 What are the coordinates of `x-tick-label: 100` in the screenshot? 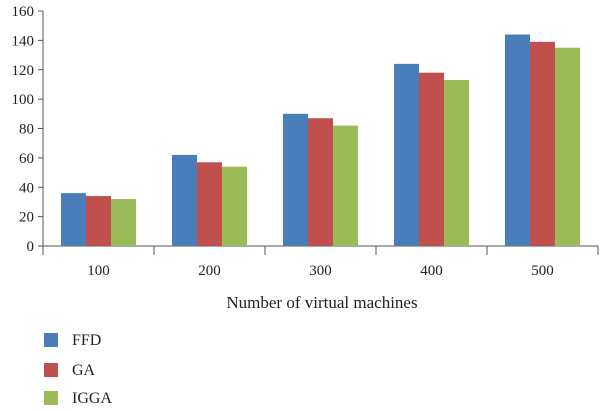 It's located at (98, 271).